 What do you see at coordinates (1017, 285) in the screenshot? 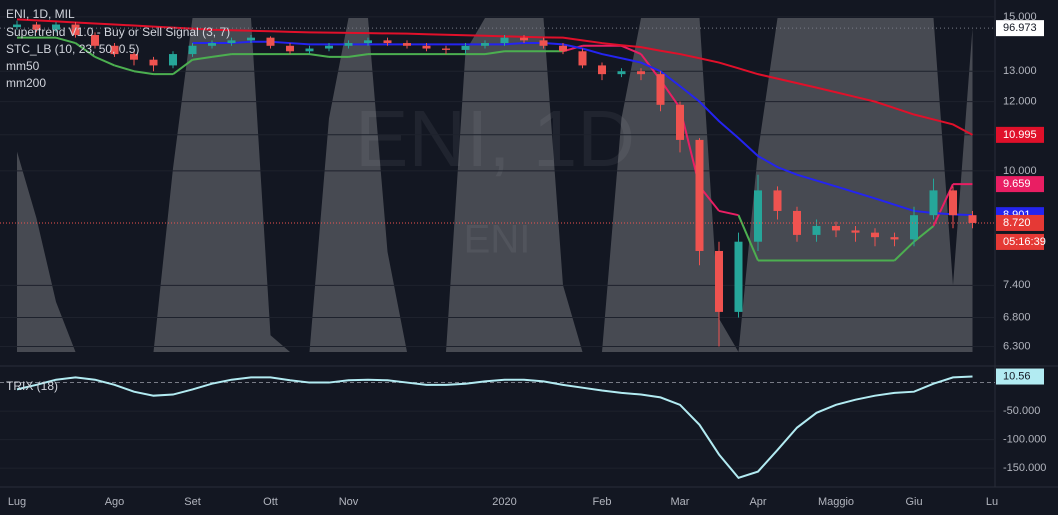
I see `y-tick-label: 7.400` at bounding box center [1017, 285].